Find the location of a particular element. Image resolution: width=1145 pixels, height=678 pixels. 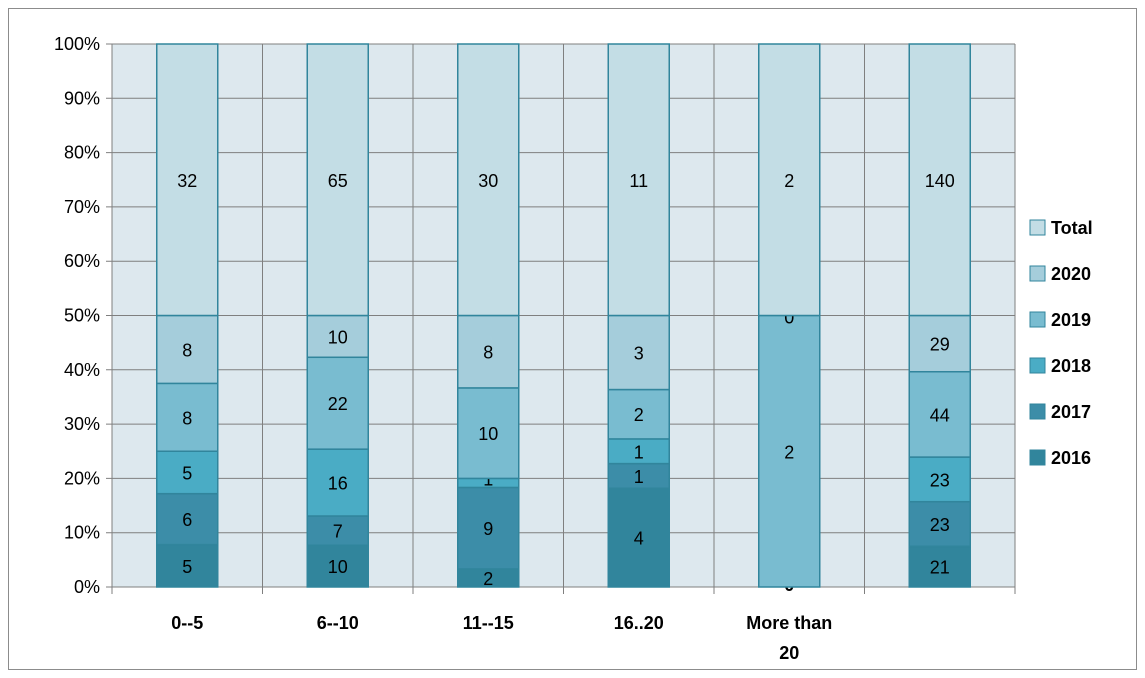

y-tick-label: 100% is located at coordinates (77, 44).